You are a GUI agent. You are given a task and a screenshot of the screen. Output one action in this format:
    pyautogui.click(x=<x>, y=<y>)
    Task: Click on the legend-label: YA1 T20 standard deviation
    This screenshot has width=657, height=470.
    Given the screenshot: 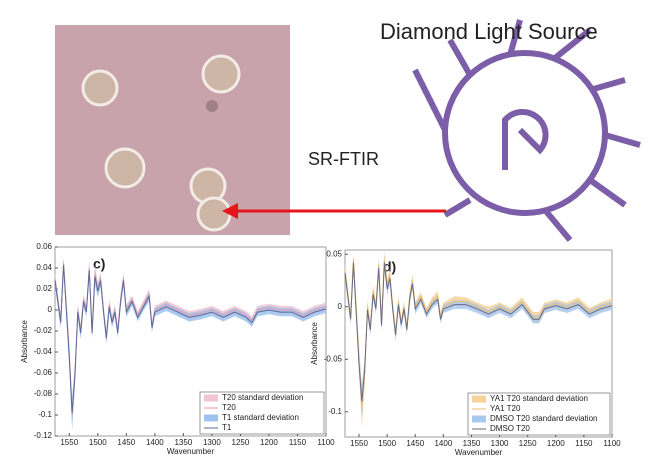 What is the action you would take?
    pyautogui.click(x=539, y=398)
    